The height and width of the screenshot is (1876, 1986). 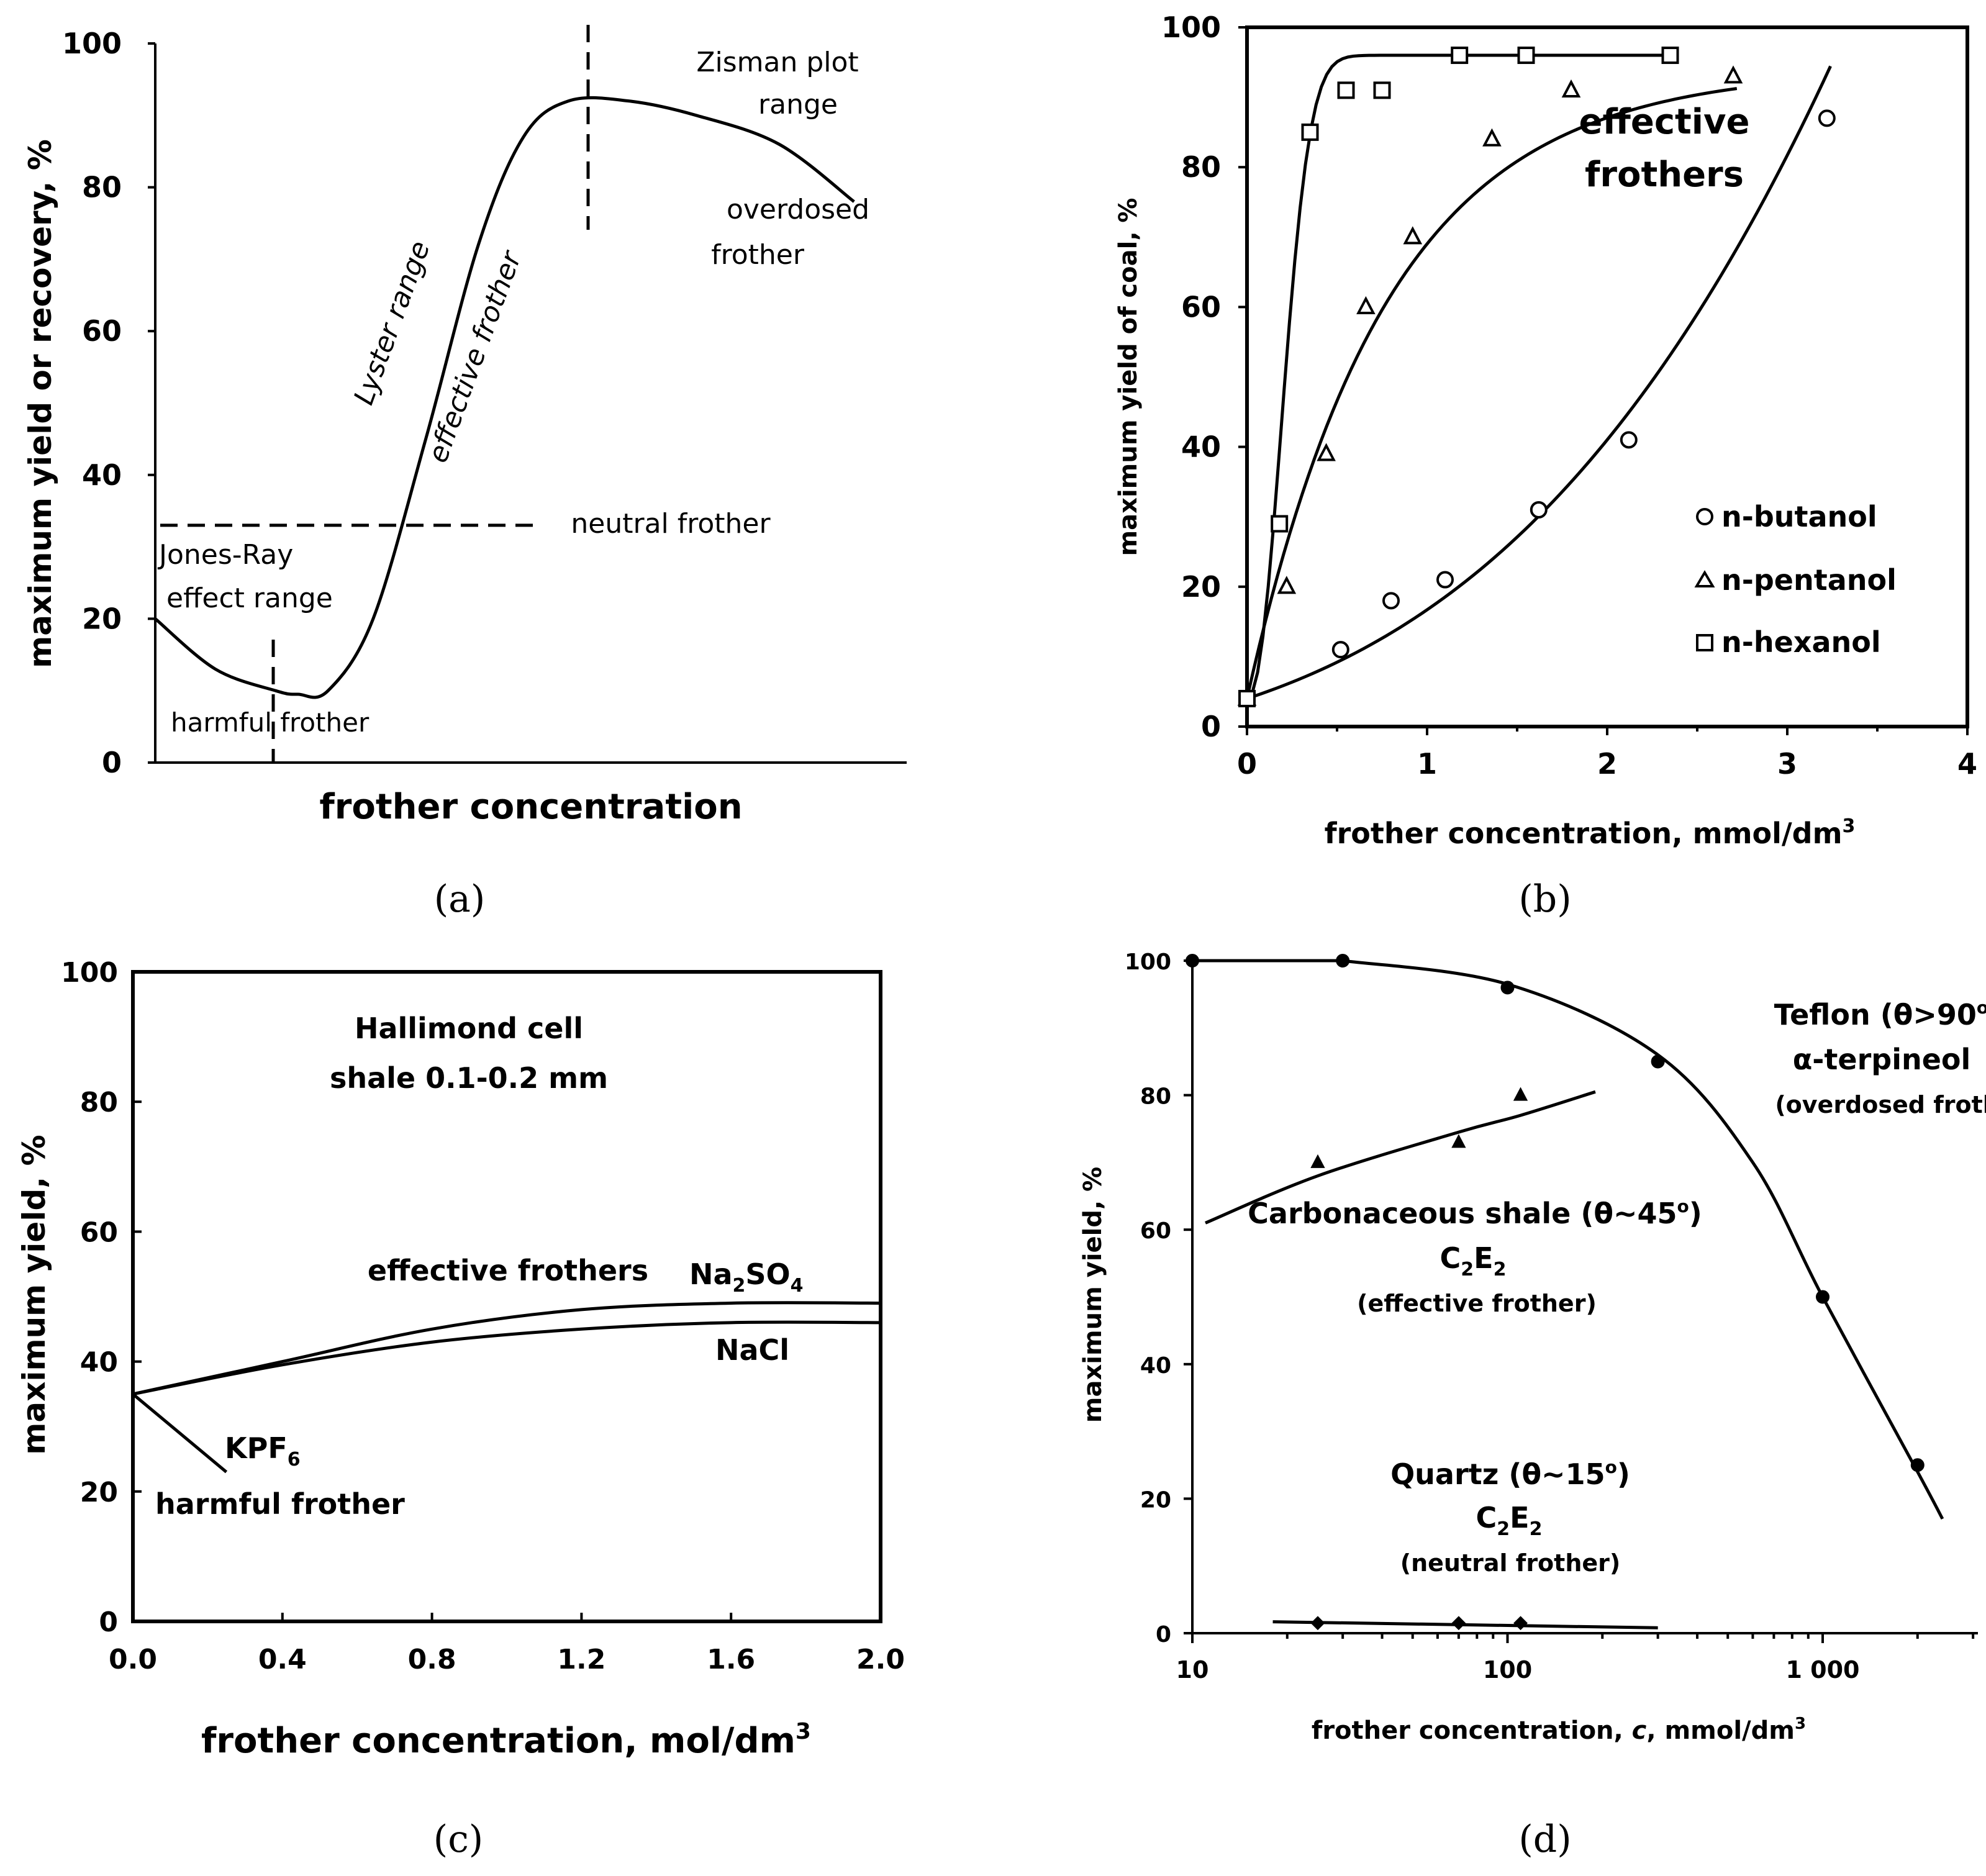 I want to click on b-fit-n-pentanol, so click(x=1491, y=393).